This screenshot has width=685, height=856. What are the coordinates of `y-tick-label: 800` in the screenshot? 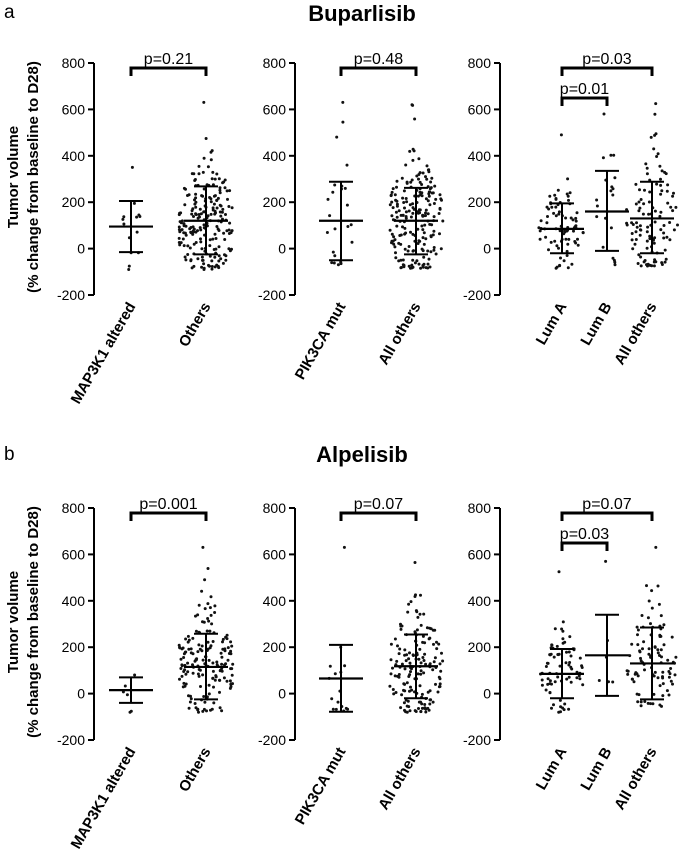 It's located at (275, 63).